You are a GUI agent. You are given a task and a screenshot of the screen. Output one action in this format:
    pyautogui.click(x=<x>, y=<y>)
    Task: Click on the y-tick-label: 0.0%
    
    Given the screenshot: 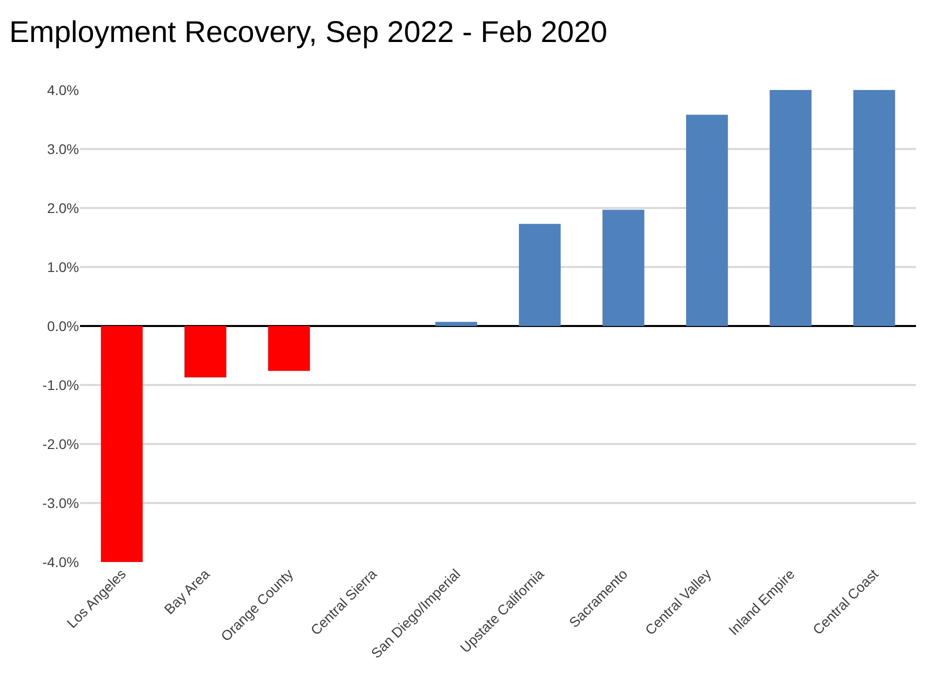 What is the action you would take?
    pyautogui.click(x=63, y=326)
    